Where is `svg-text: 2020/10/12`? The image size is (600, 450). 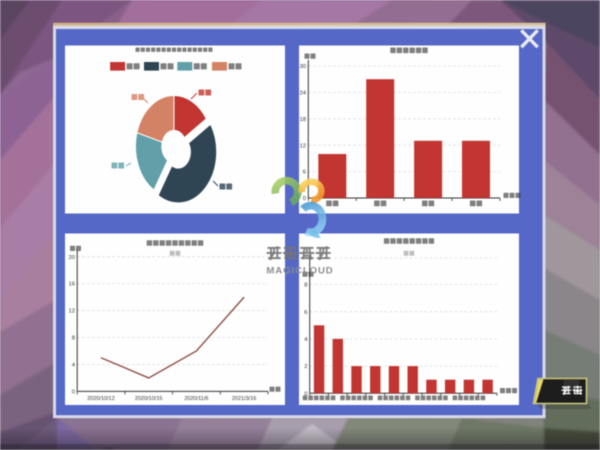
svg-text: 2020/10/12 is located at coordinates (101, 399).